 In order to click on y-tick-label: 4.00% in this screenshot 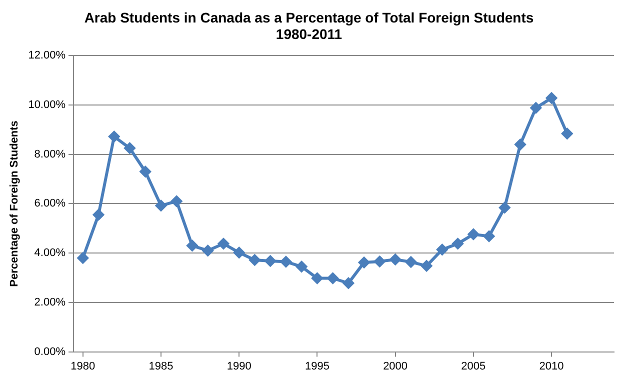, I will do `click(50, 253)`.